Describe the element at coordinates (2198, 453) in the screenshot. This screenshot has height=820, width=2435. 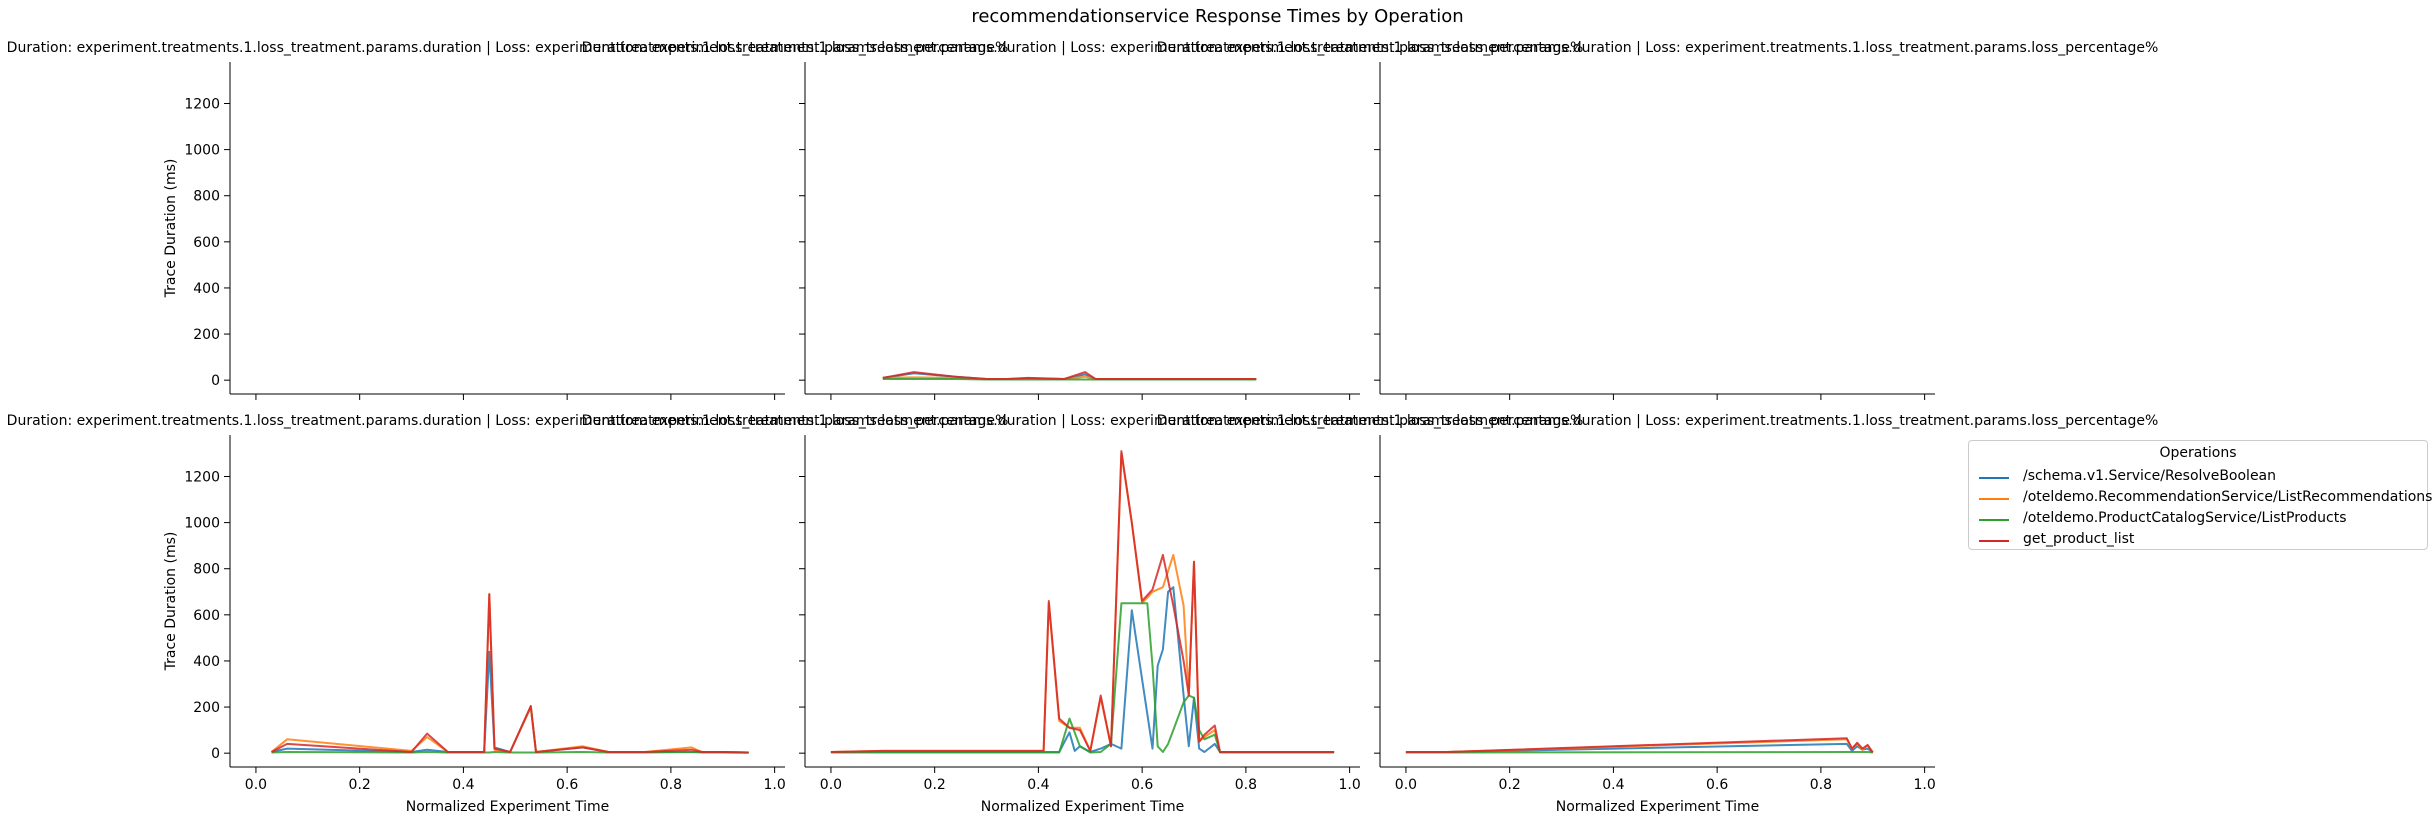
I see `legend-title: Operations` at that location.